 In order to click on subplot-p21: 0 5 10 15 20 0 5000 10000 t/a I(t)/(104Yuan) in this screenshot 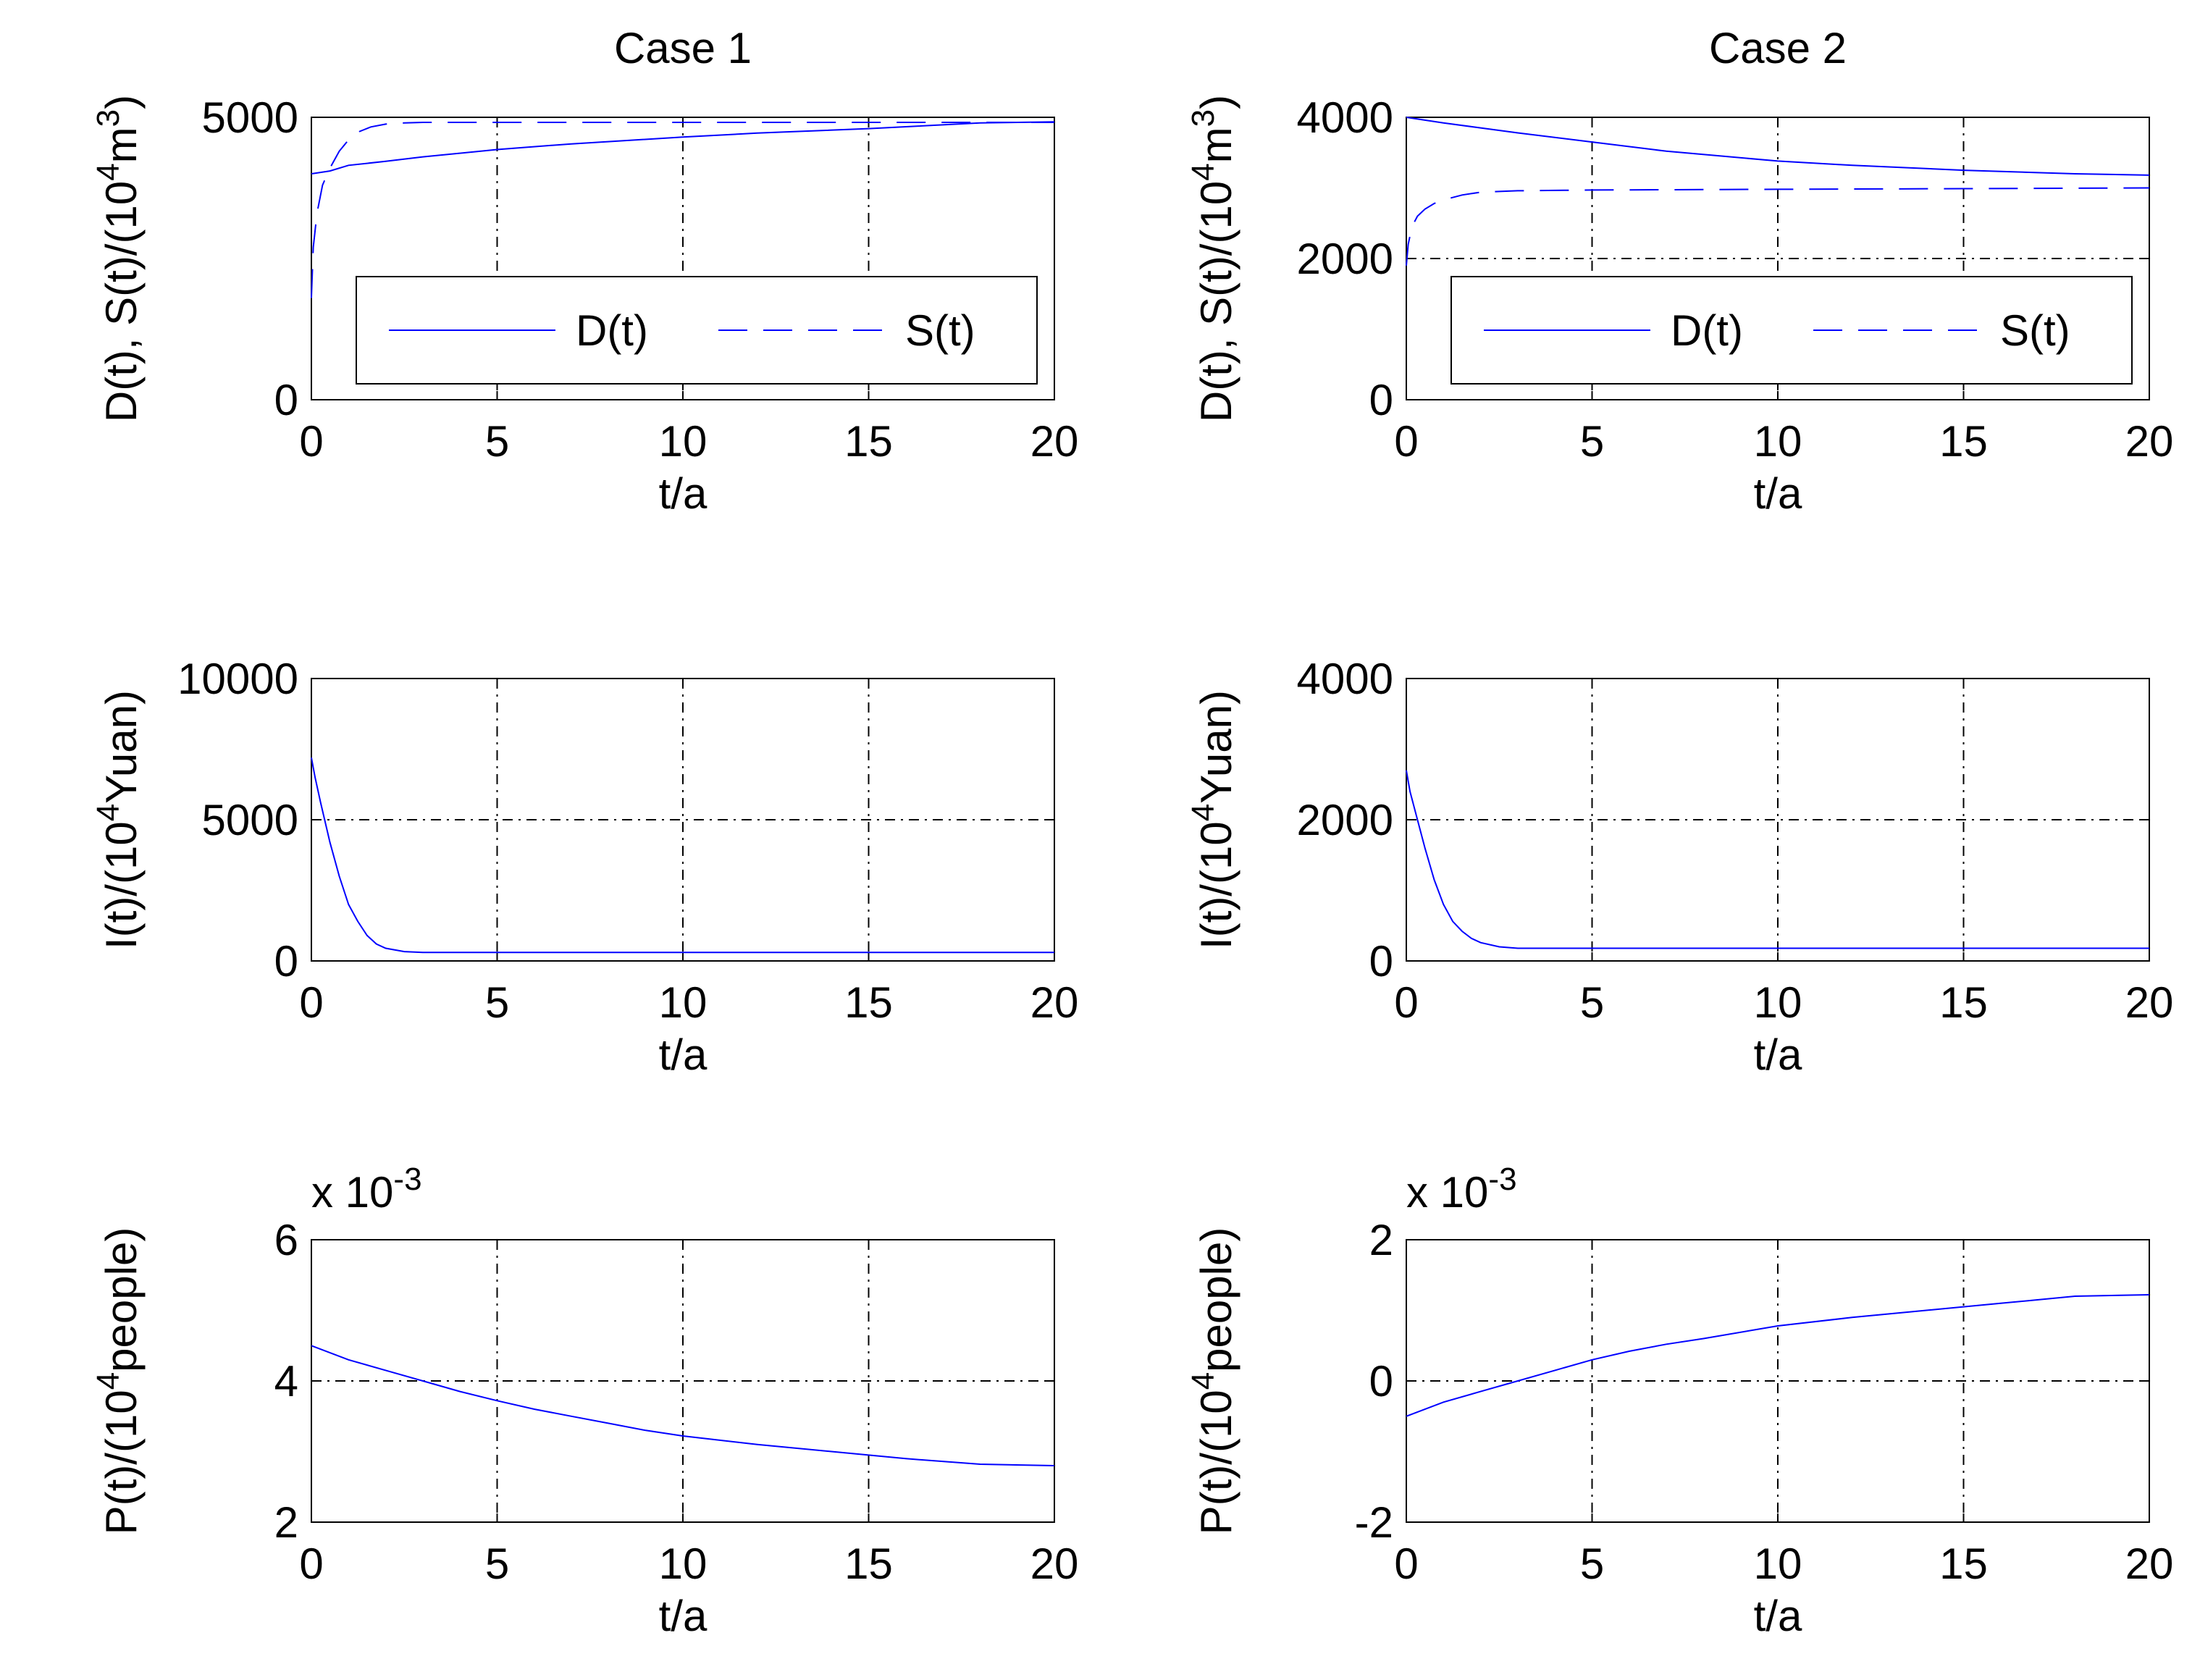, I will do `click(584, 867)`.